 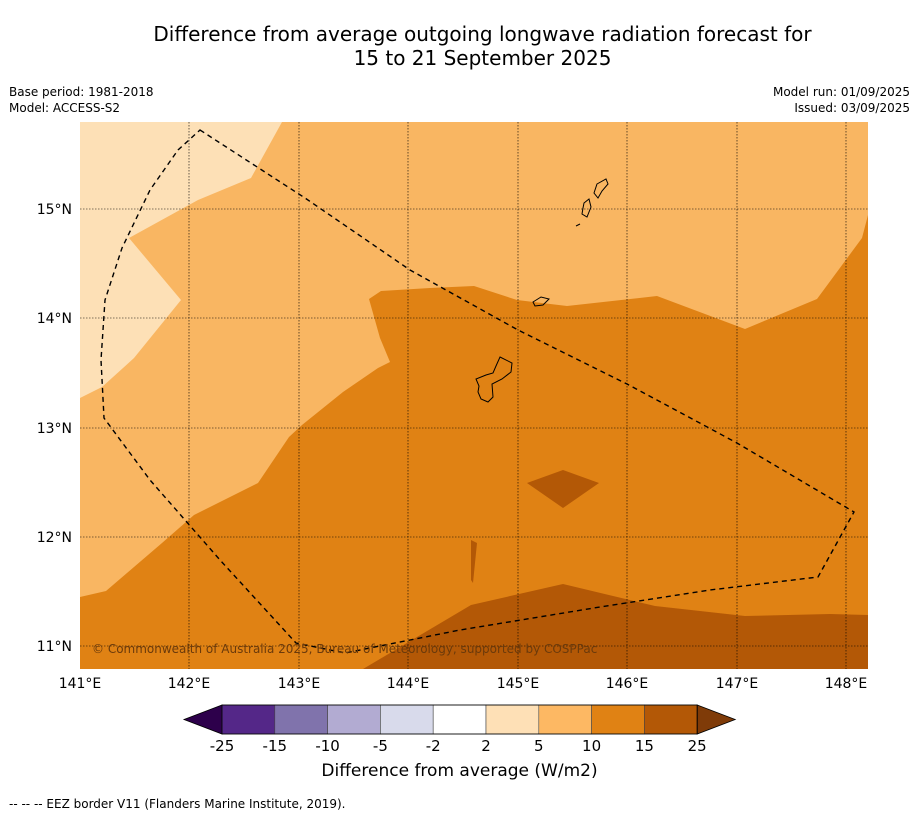 I want to click on colorbar-tick-label: -15, so click(x=275, y=746).